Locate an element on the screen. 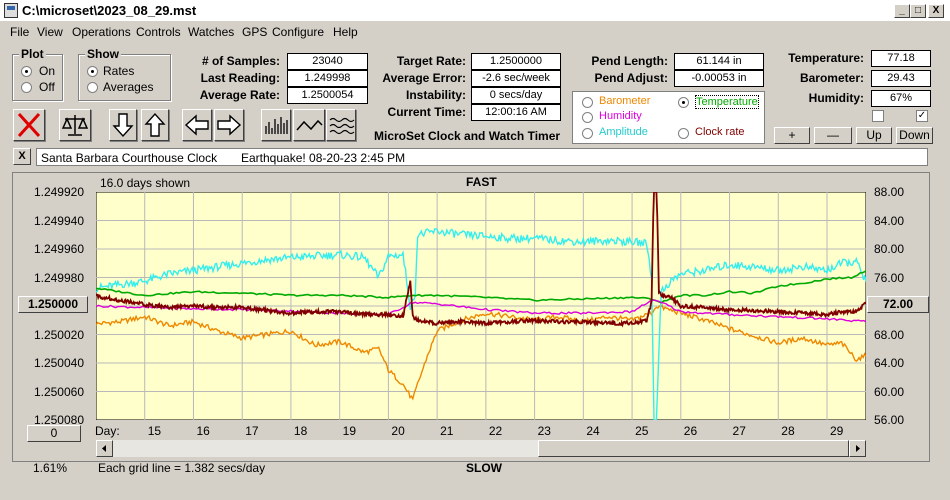 The width and height of the screenshot is (950, 500). barometer-value: 29.43 is located at coordinates (901, 78).